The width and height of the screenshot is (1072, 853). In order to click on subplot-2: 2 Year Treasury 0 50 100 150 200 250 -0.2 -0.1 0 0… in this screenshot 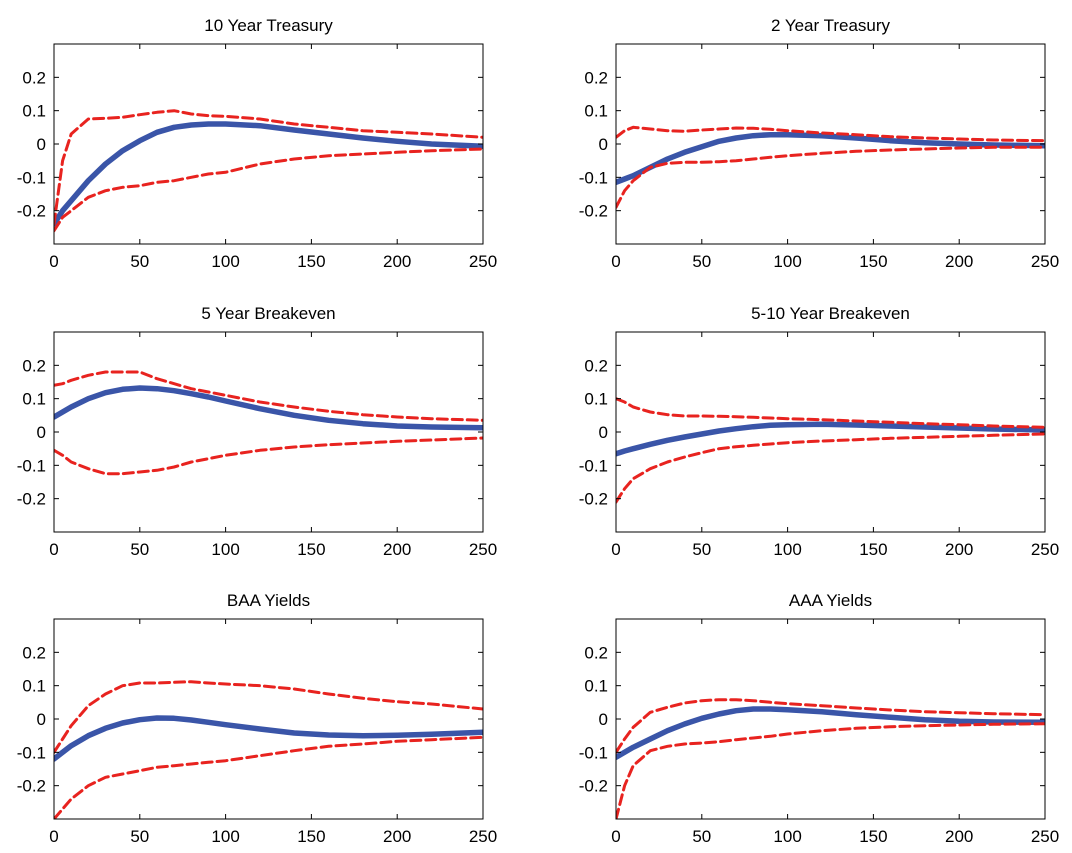, I will do `click(819, 143)`.